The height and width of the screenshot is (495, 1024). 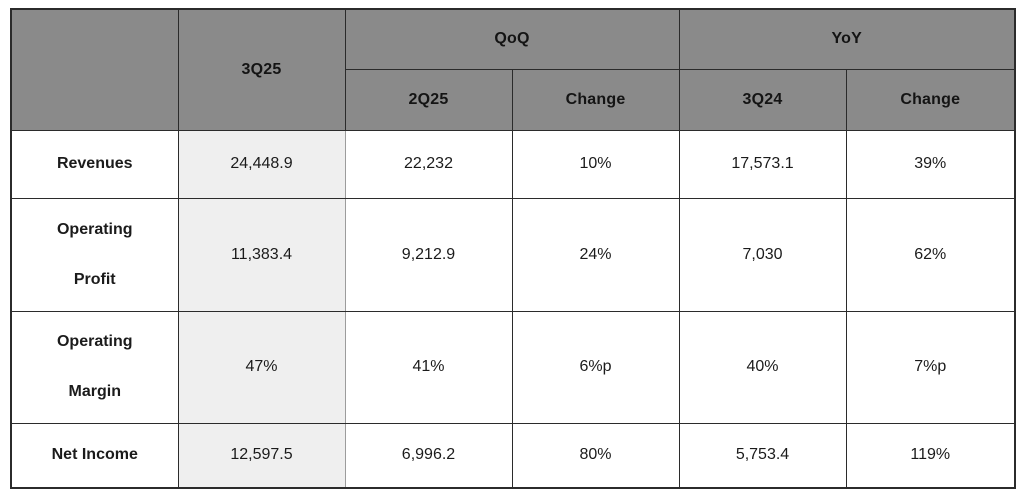 I want to click on header-3q25: 3Q25, so click(x=261, y=69).